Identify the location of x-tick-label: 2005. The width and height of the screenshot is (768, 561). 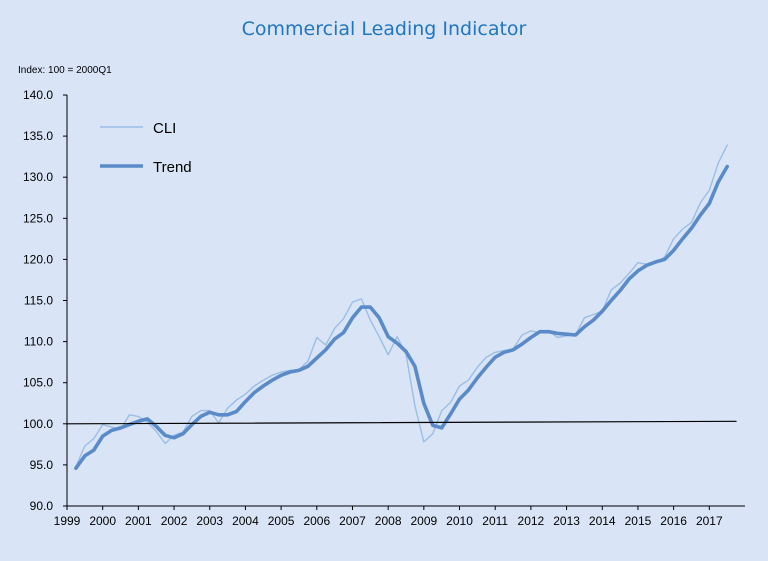
(281, 521).